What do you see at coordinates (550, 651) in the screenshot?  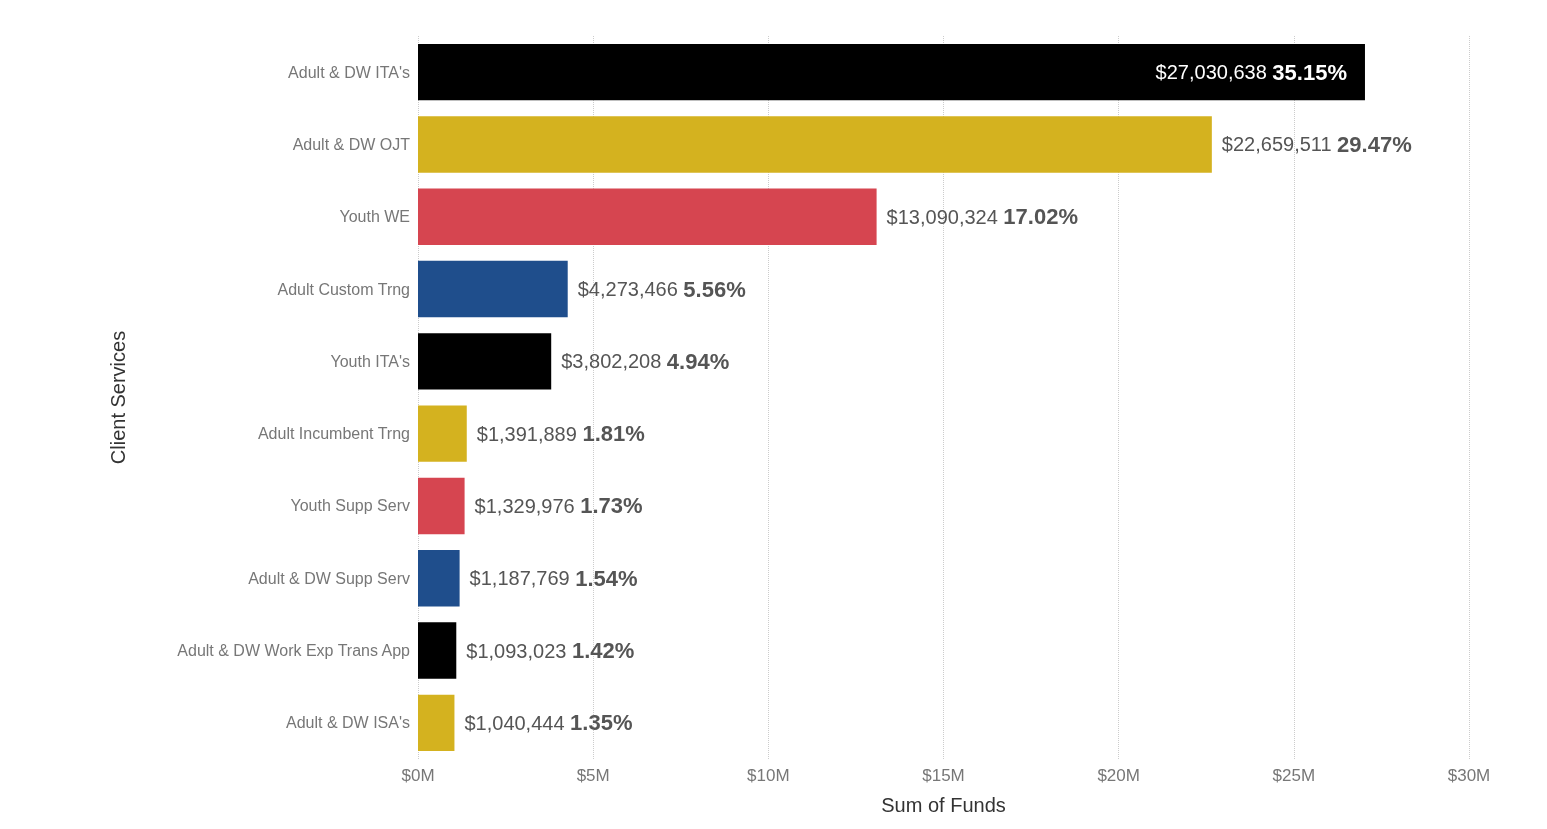 I see `data-label: $1,093,023 1.42%` at bounding box center [550, 651].